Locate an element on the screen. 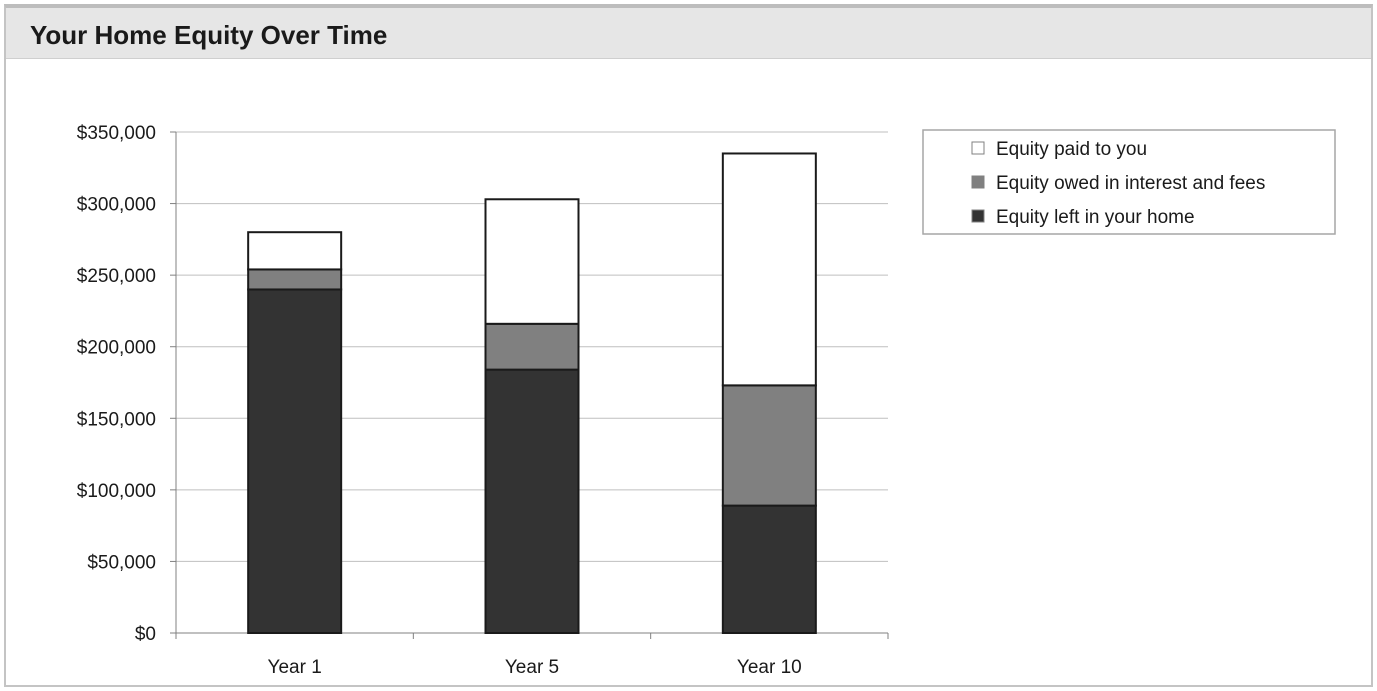 The width and height of the screenshot is (1377, 691). y-tick-label: $0 is located at coordinates (145, 634).